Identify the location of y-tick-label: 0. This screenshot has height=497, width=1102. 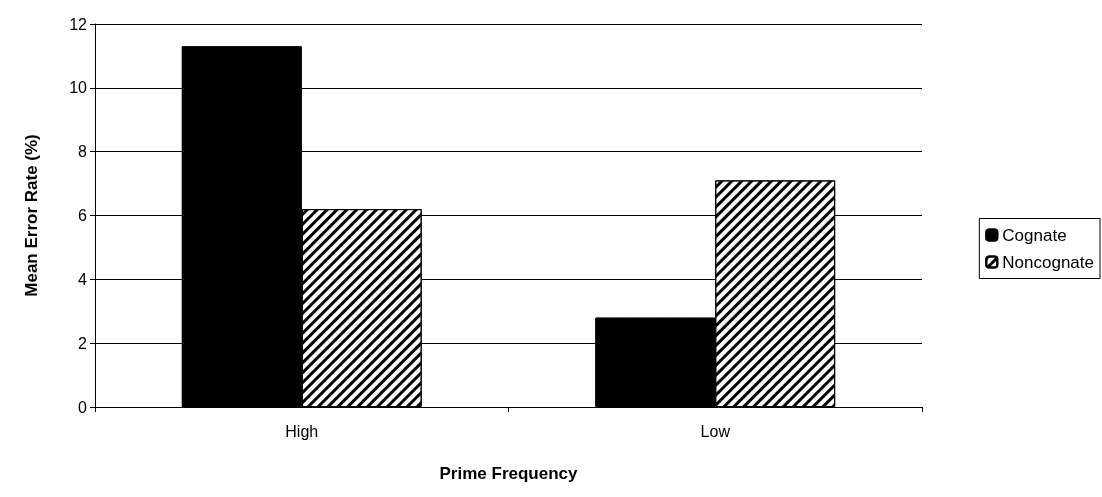
(83, 407).